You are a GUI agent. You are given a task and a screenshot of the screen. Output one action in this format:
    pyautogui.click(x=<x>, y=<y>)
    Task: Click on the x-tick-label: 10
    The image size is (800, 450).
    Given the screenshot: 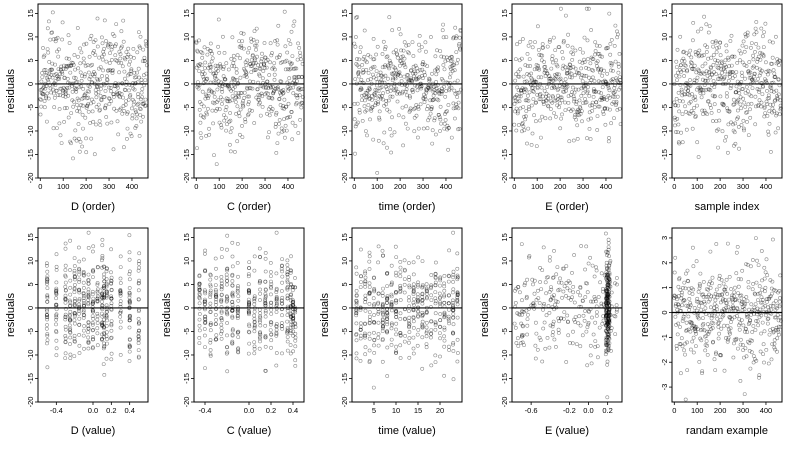 What is the action you would take?
    pyautogui.click(x=396, y=410)
    